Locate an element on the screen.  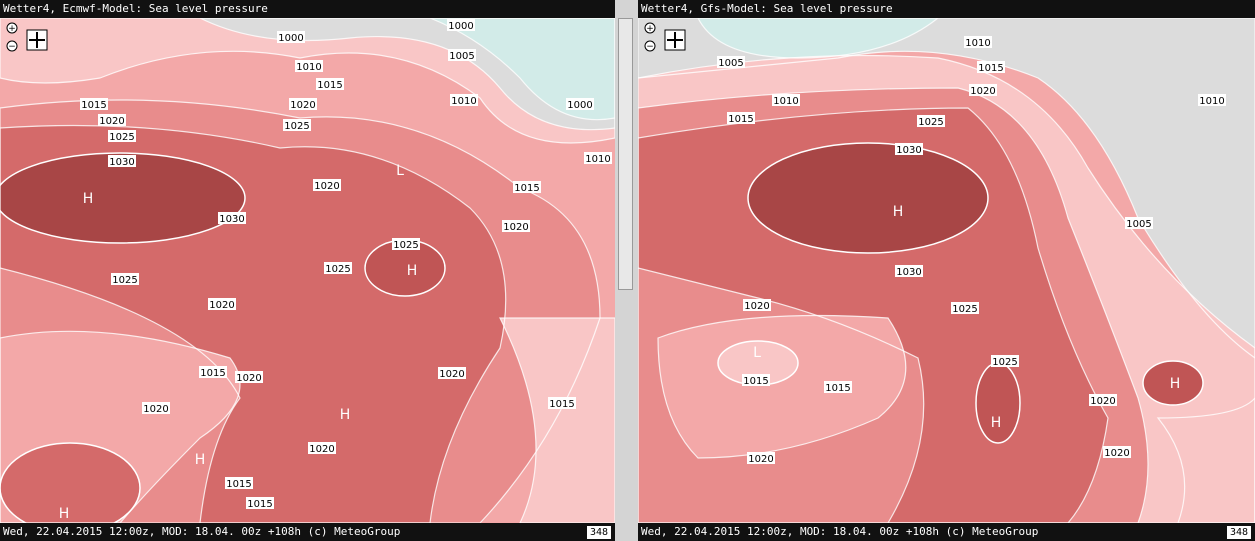
zoom-icon: − is located at coordinates (12, 47).